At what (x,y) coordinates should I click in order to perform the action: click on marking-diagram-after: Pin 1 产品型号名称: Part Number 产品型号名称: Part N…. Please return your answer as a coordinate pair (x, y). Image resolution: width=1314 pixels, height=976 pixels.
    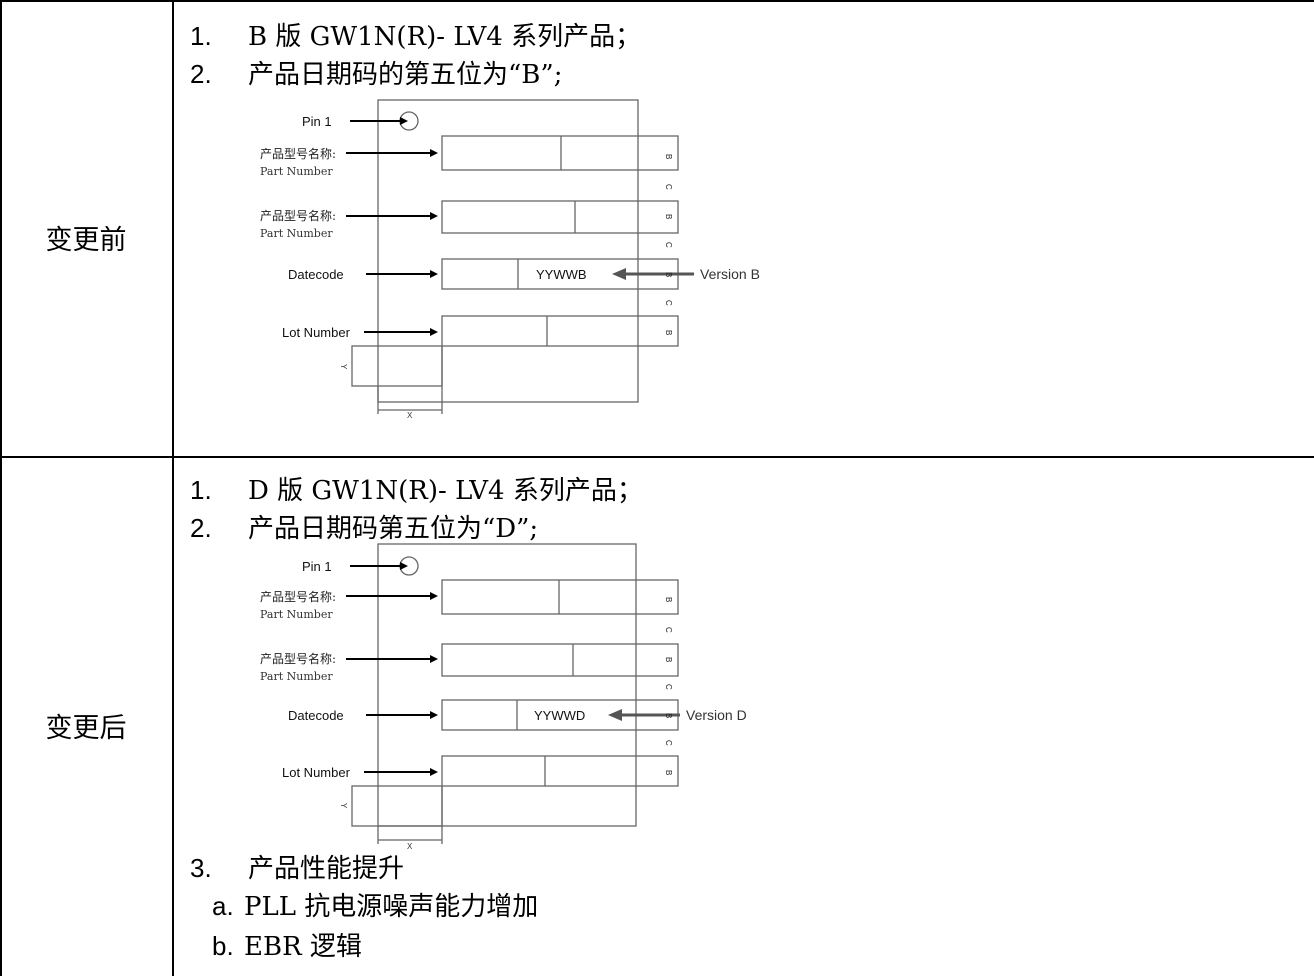
    Looking at the image, I should click on (503, 697).